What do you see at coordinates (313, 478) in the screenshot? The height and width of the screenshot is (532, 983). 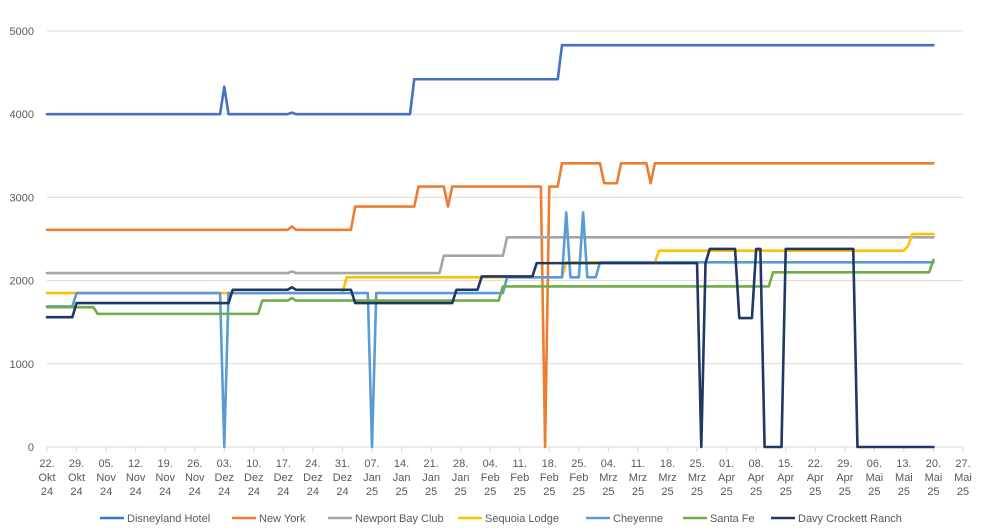 I see `x-tick-label: 24. Dez 24` at bounding box center [313, 478].